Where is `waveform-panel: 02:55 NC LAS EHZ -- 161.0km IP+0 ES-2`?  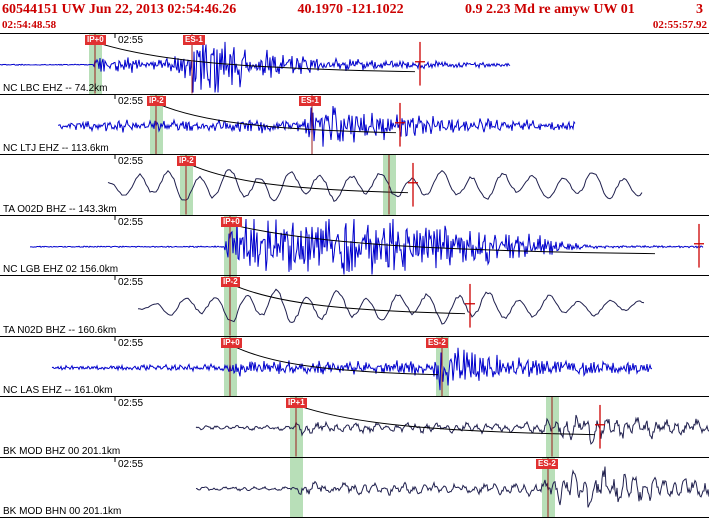 waveform-panel: 02:55 NC LAS EHZ -- 161.0km IP+0 ES-2 is located at coordinates (354, 365).